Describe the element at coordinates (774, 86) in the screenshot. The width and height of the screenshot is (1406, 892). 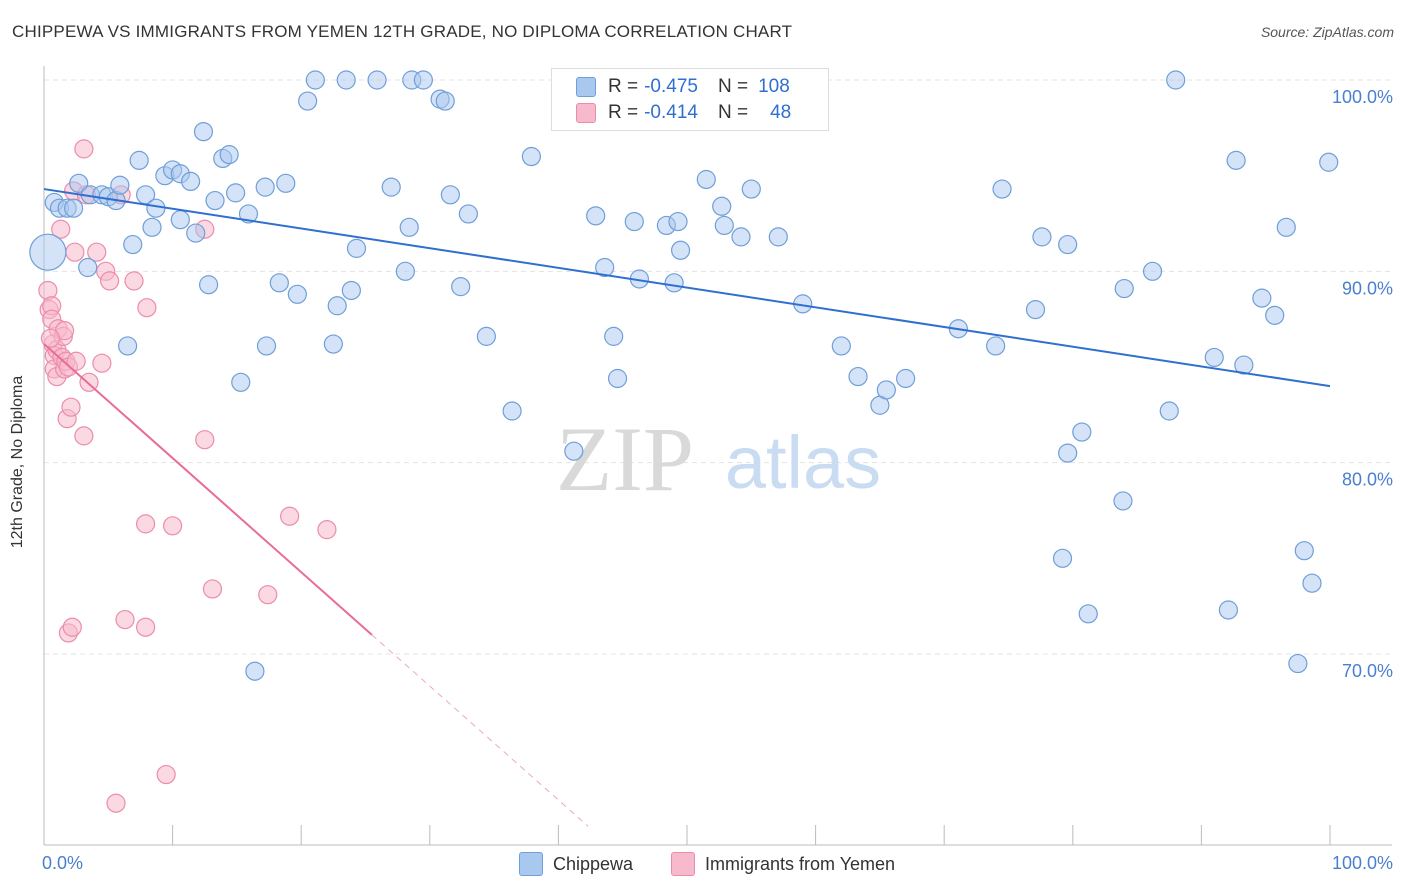
I see `n-value-chippewa: 108` at that location.